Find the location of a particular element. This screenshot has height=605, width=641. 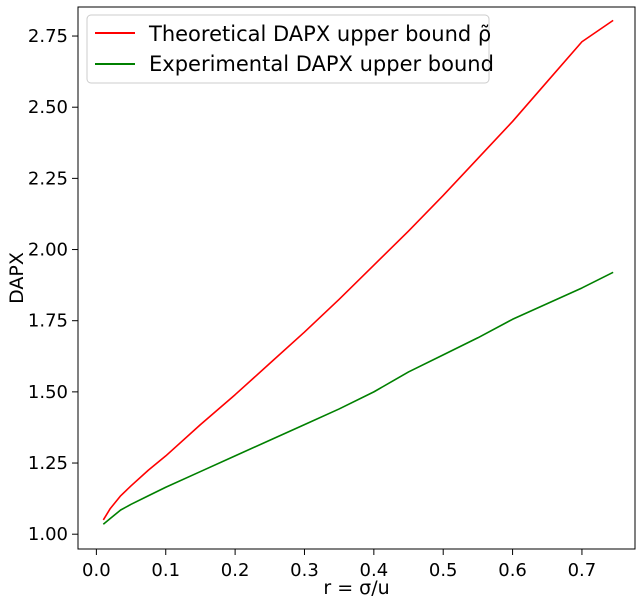

x-axis: 0.0 0.1 0.2 0.3 0.4 0.5 0.6 0.7 is located at coordinates (339, 565).